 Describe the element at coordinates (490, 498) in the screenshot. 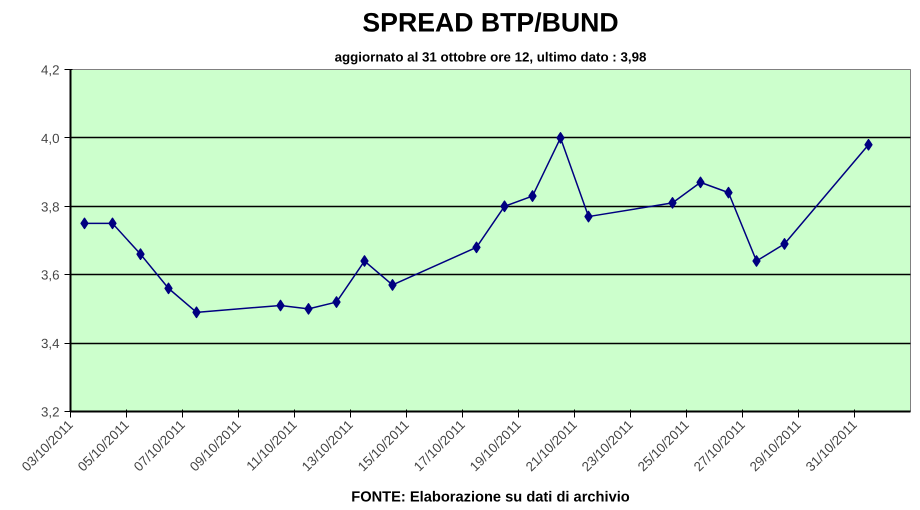

I see `source-note: FONTE: Elaborazione su dati di archivio` at that location.